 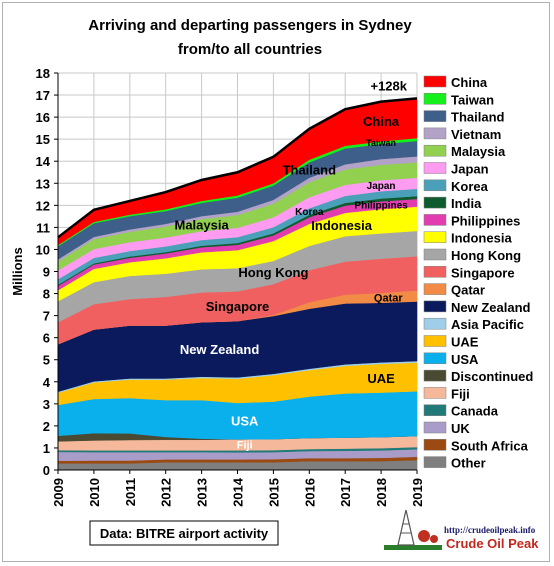 What do you see at coordinates (487, 324) in the screenshot?
I see `legend-label-asia-pacific: Asia Pacific` at bounding box center [487, 324].